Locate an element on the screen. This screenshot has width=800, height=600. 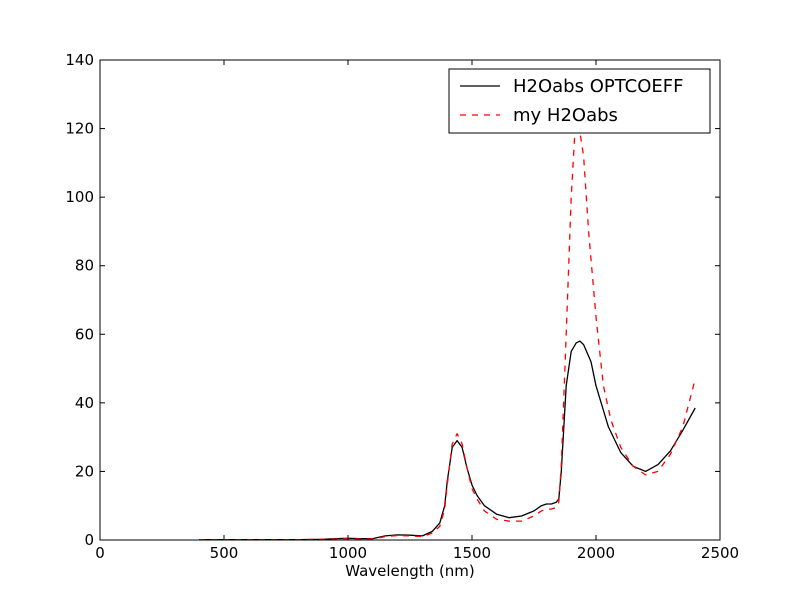
legend-label-h2oabs-optcoeff: H2Oabs OPTCOEFF is located at coordinates (598, 86).